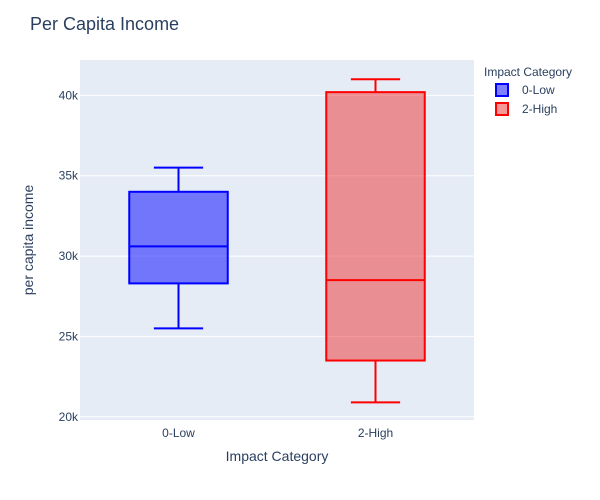 The image size is (600, 500). I want to click on y-axis-ticks: 20k 25k 30k 35k 40k, so click(69, 255).